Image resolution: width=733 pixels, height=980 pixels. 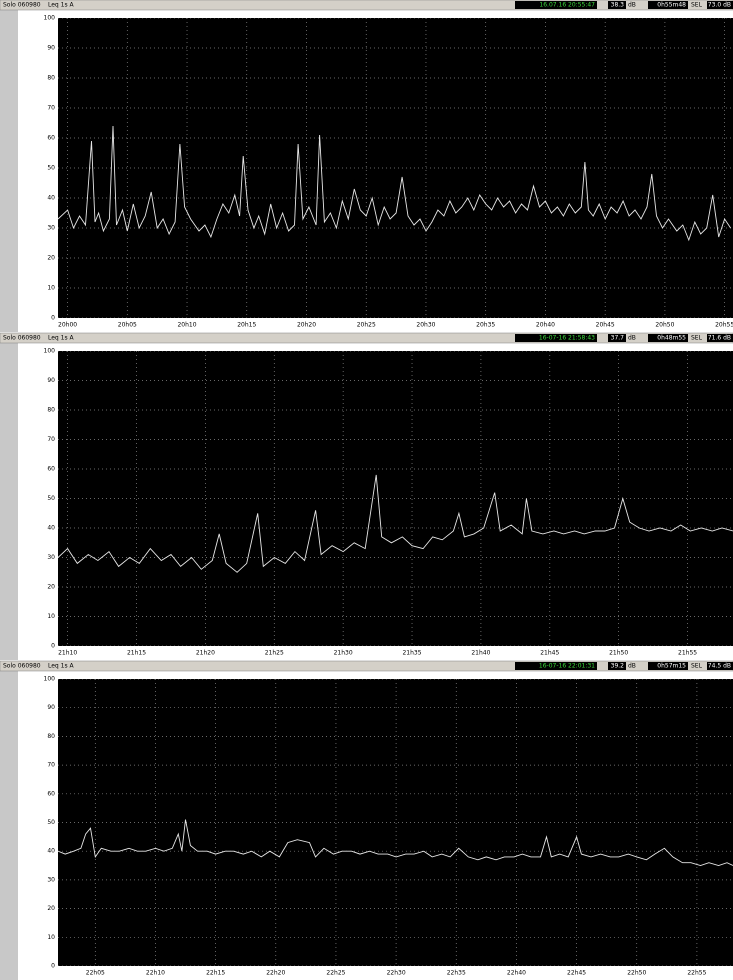 I want to click on x-tick-label: 21h45, so click(x=549, y=653).